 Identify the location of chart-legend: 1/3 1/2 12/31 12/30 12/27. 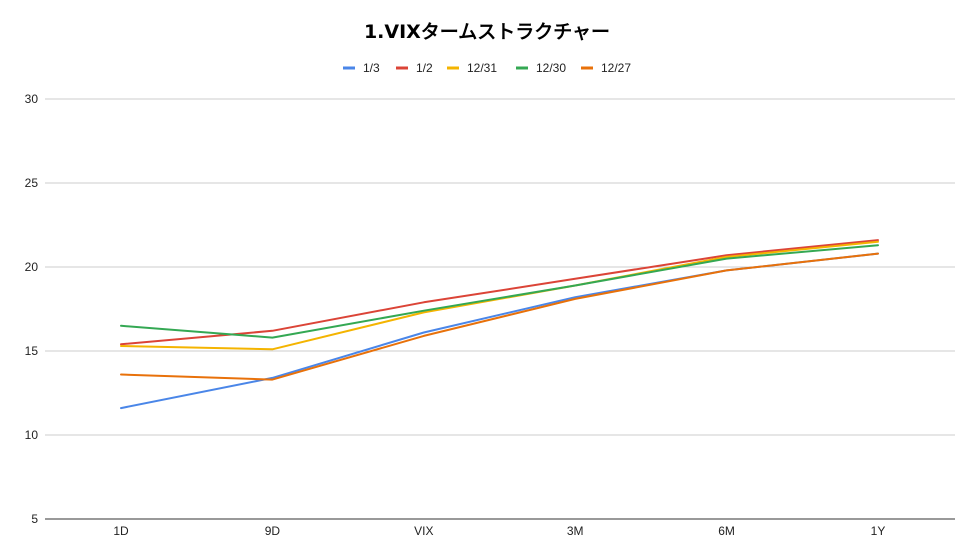
(487, 68).